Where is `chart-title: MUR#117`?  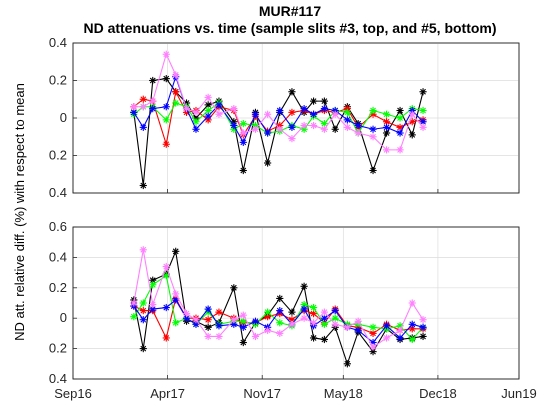
chart-title: MUR#117 is located at coordinates (290, 11).